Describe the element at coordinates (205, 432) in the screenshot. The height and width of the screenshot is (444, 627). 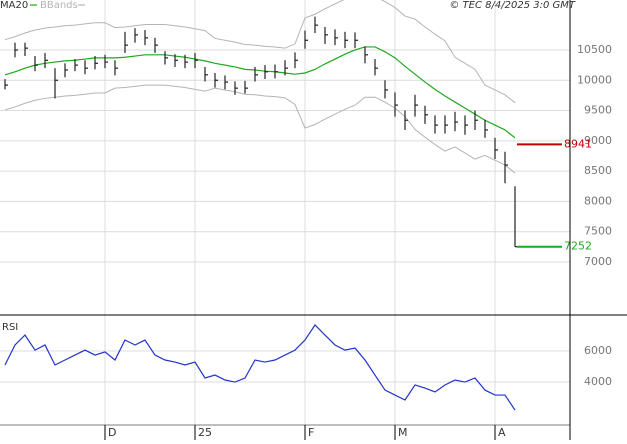
I see `x-tick-label: 25` at that location.